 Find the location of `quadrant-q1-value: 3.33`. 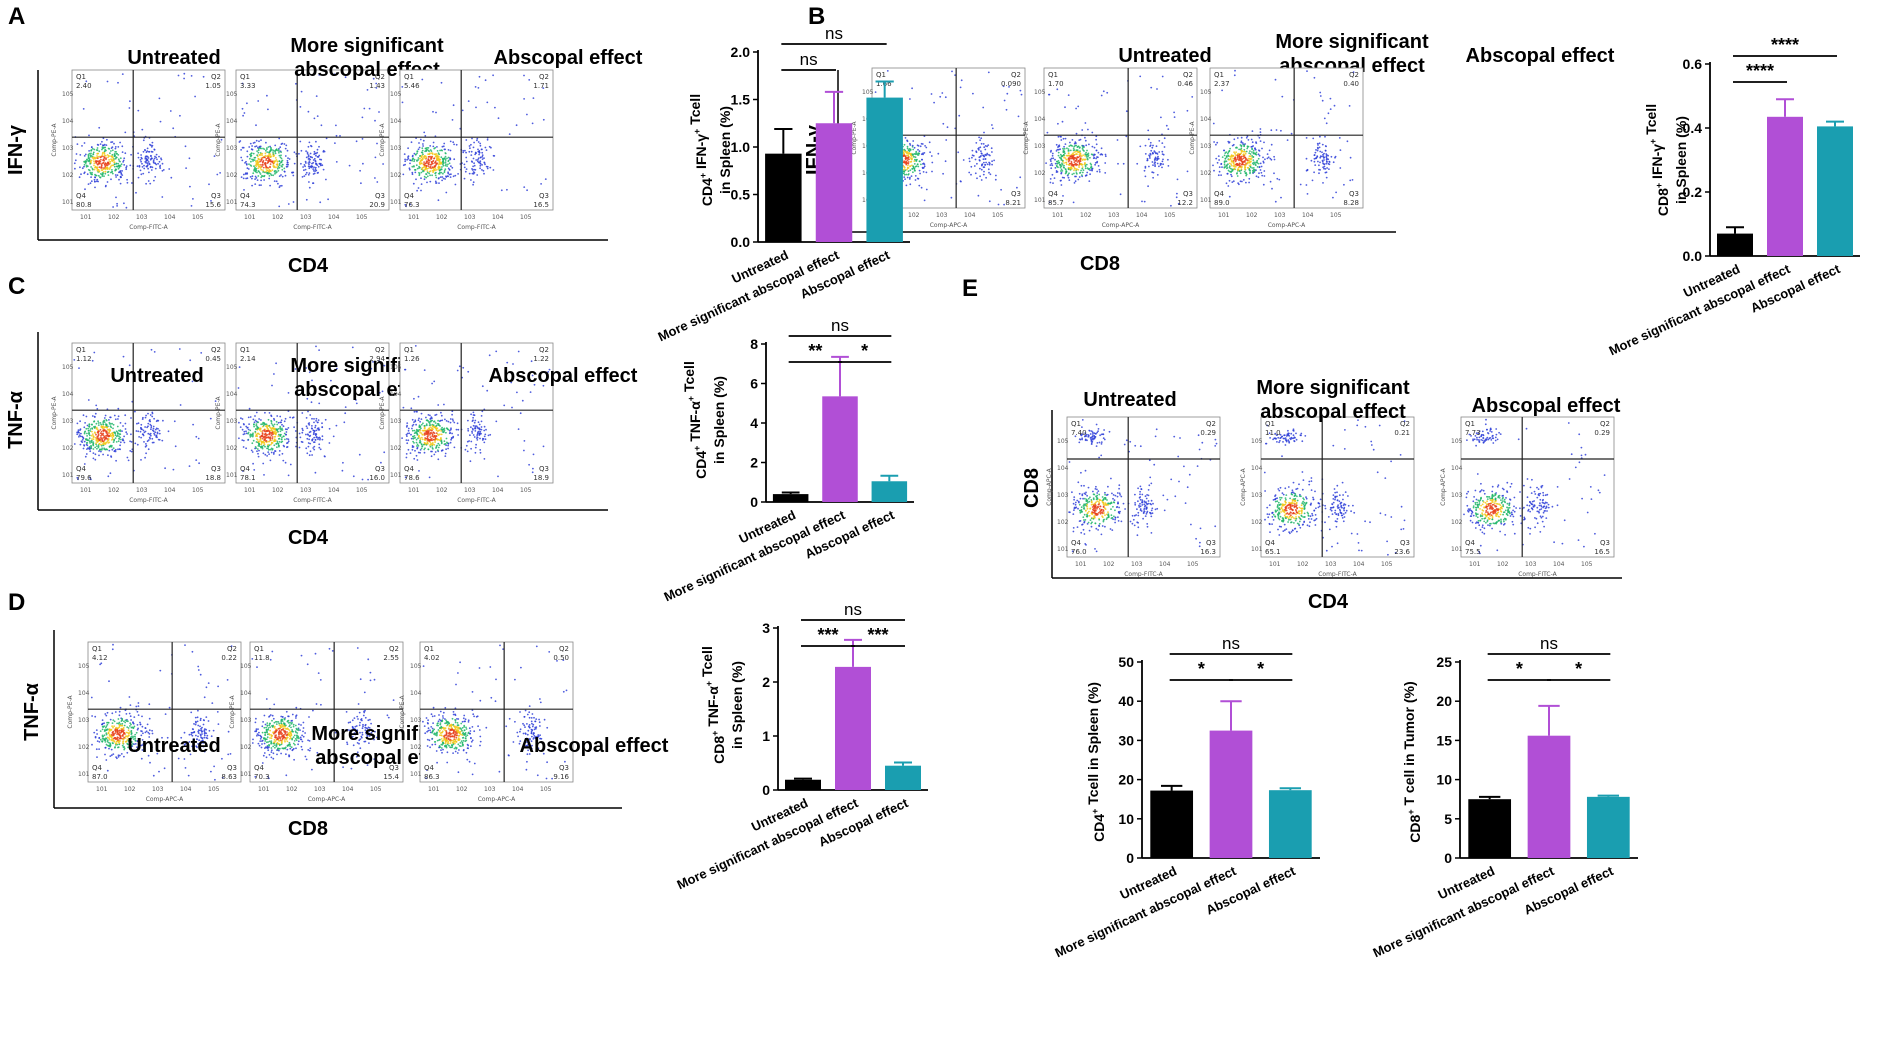

quadrant-q1-value: 3.33 is located at coordinates (248, 86).